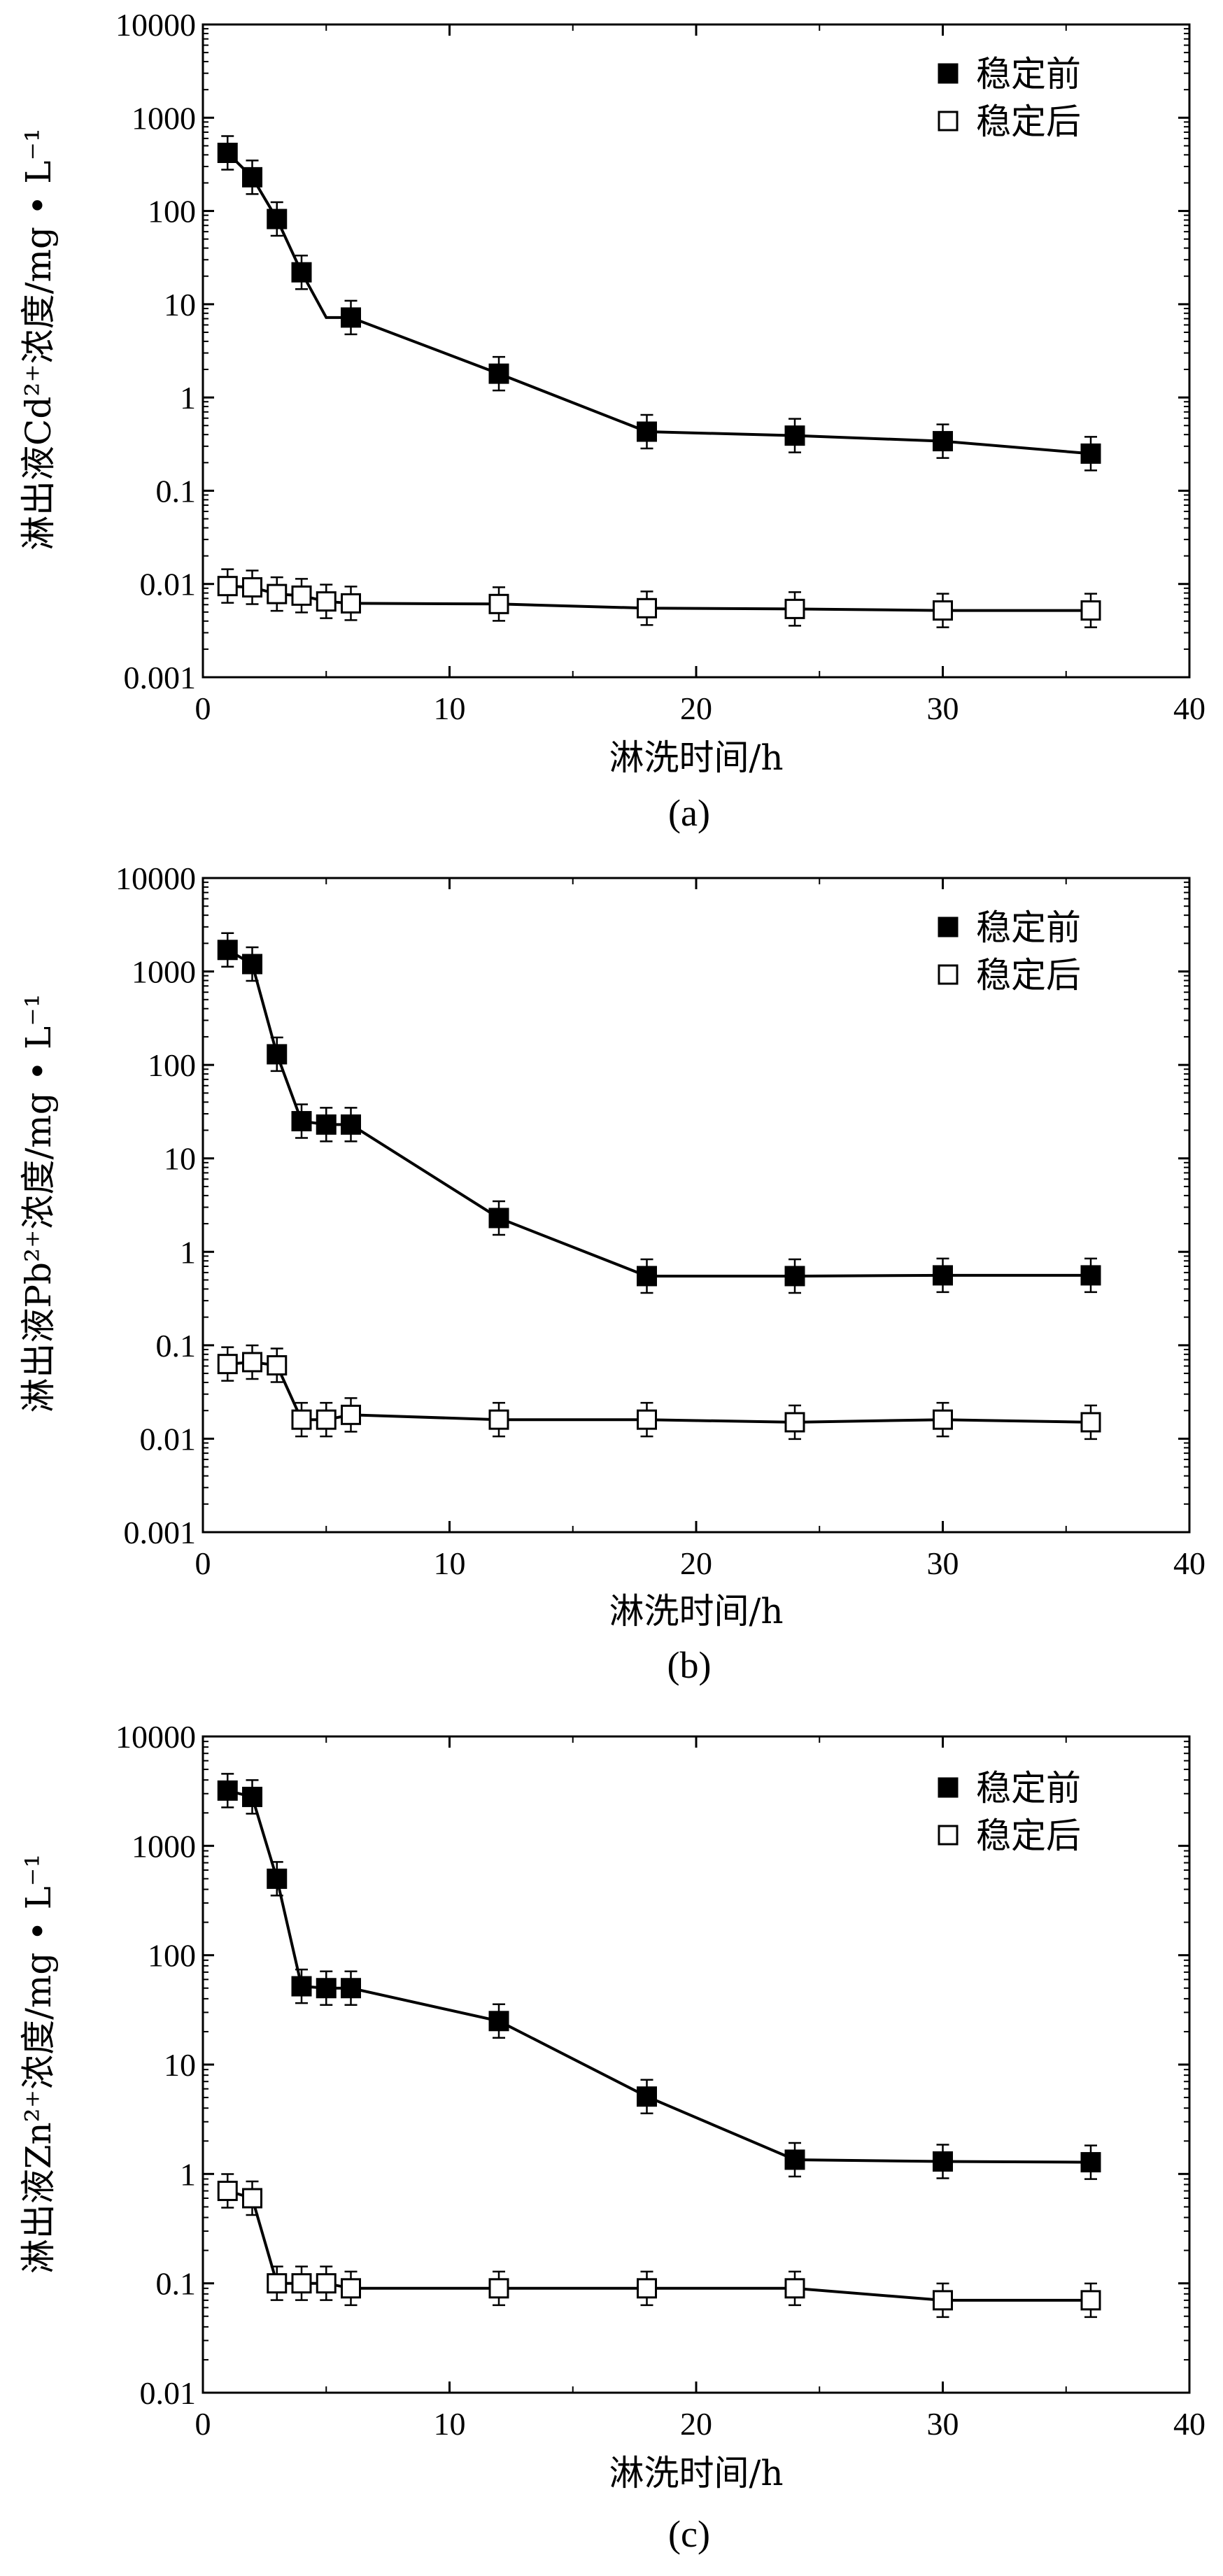 Image resolution: width=1223 pixels, height=2576 pixels. What do you see at coordinates (689, 813) in the screenshot?
I see `panel-caption: (a)` at bounding box center [689, 813].